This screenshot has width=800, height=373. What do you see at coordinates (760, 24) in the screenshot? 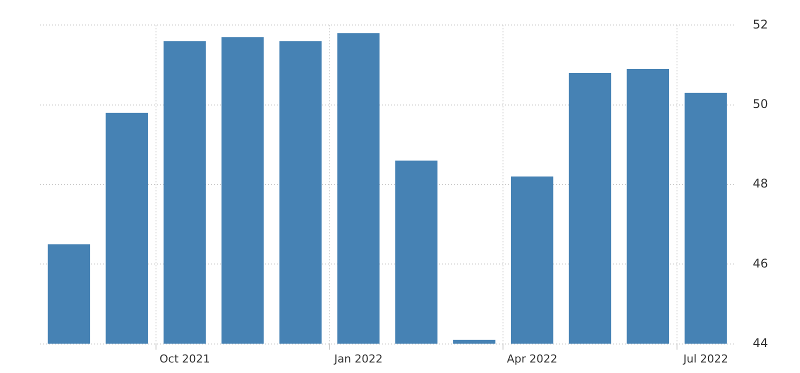
I see `y-tick-label: 52` at bounding box center [760, 24].